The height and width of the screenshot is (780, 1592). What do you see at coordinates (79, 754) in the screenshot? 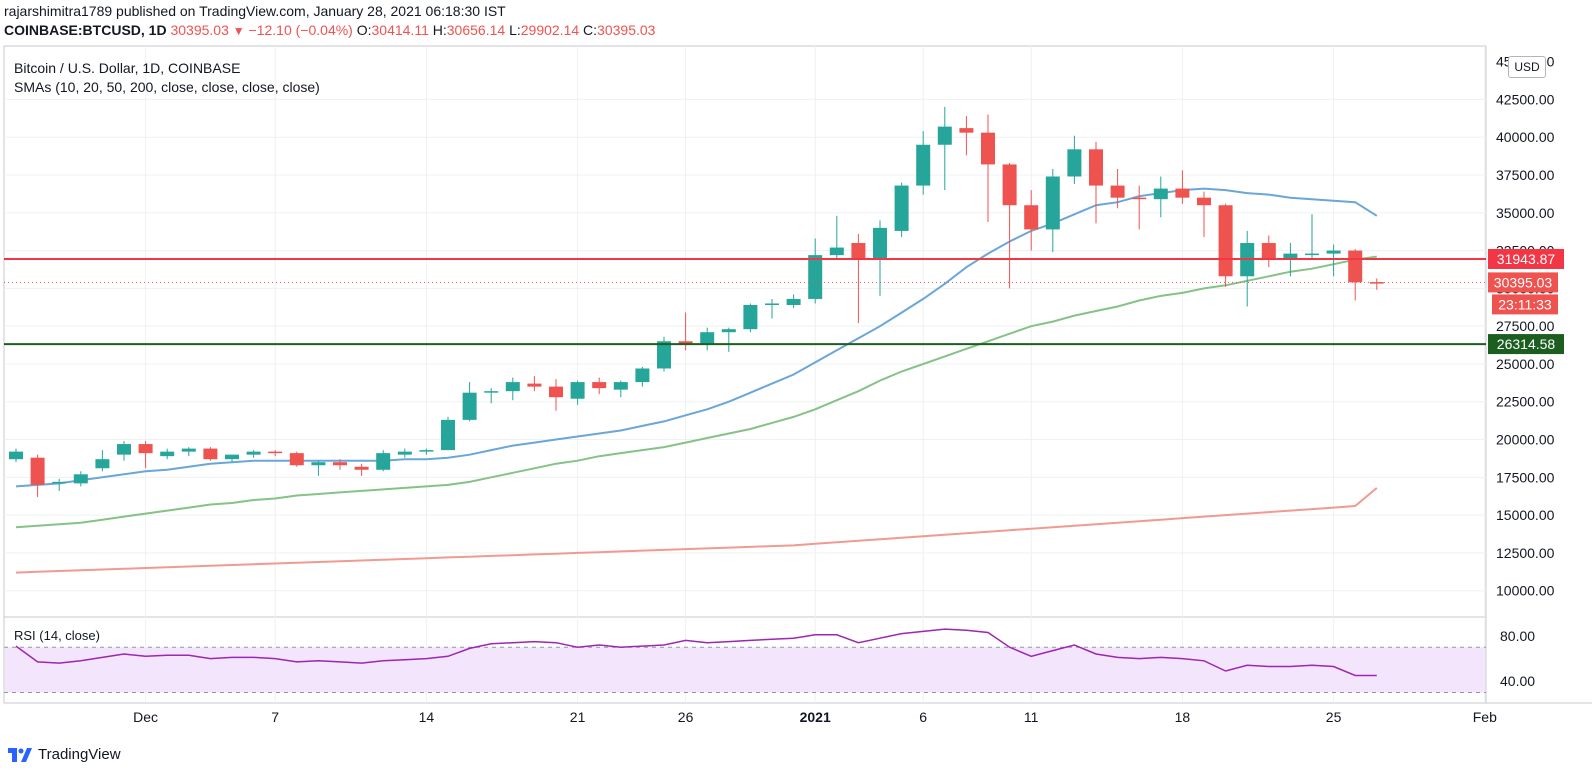
I see `tradingview-brand: TradingView` at bounding box center [79, 754].